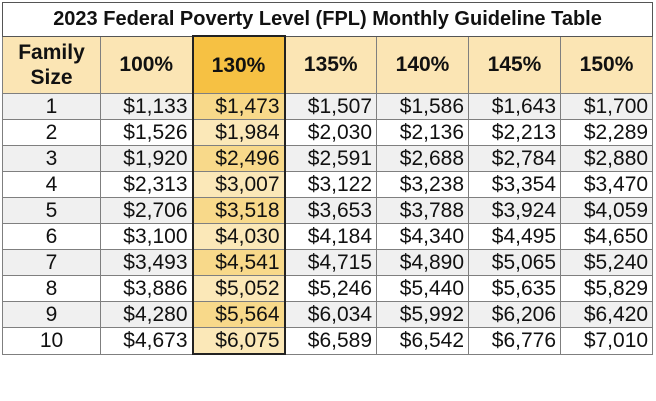  I want to click on value-cell: $4,030, so click(238, 236).